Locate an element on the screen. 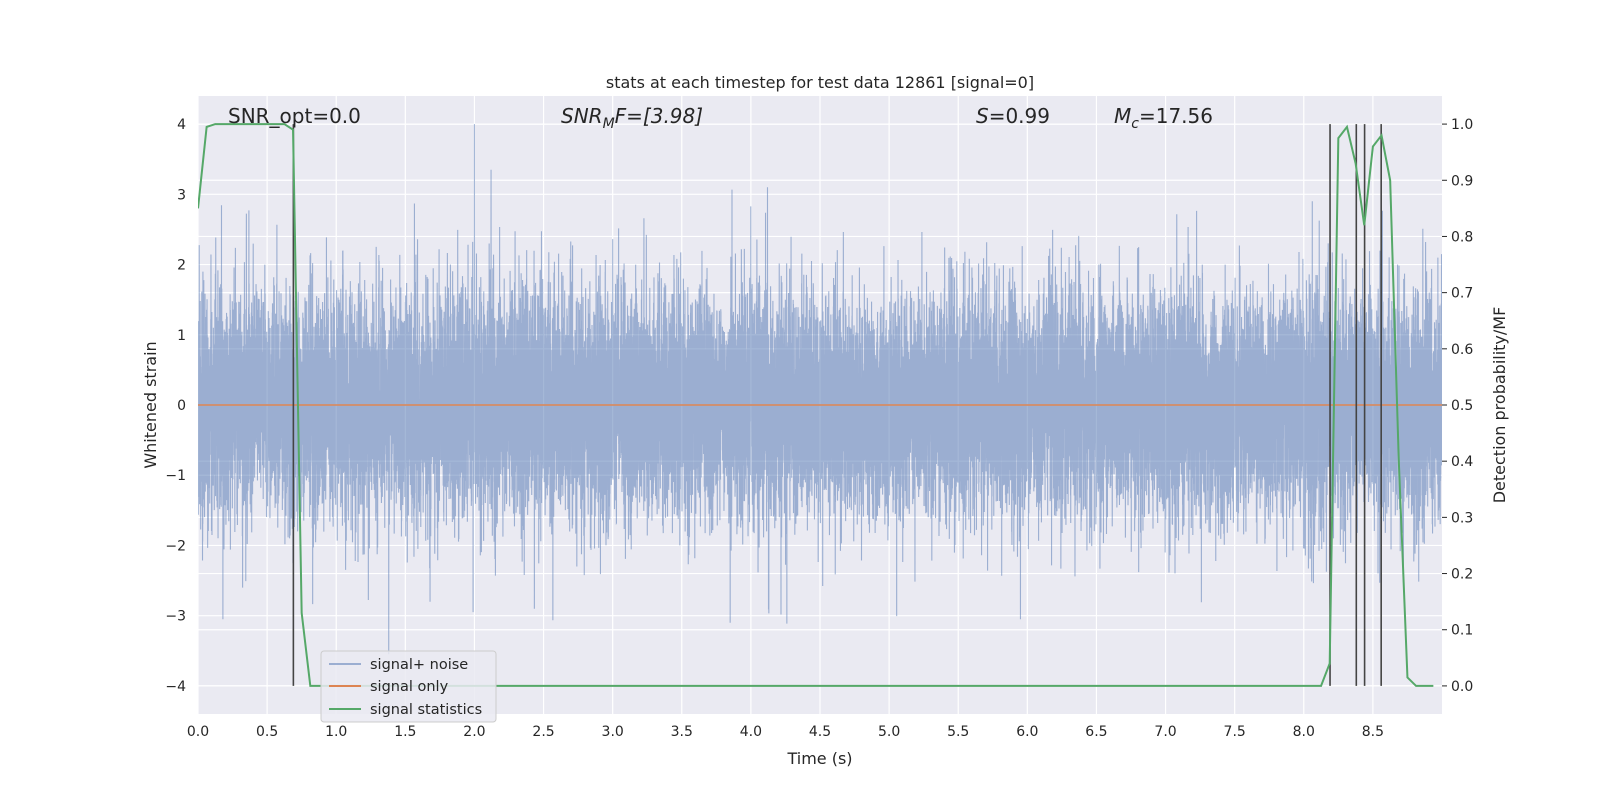 The width and height of the screenshot is (1600, 804). y-left-tick-label: −4 is located at coordinates (175, 687).